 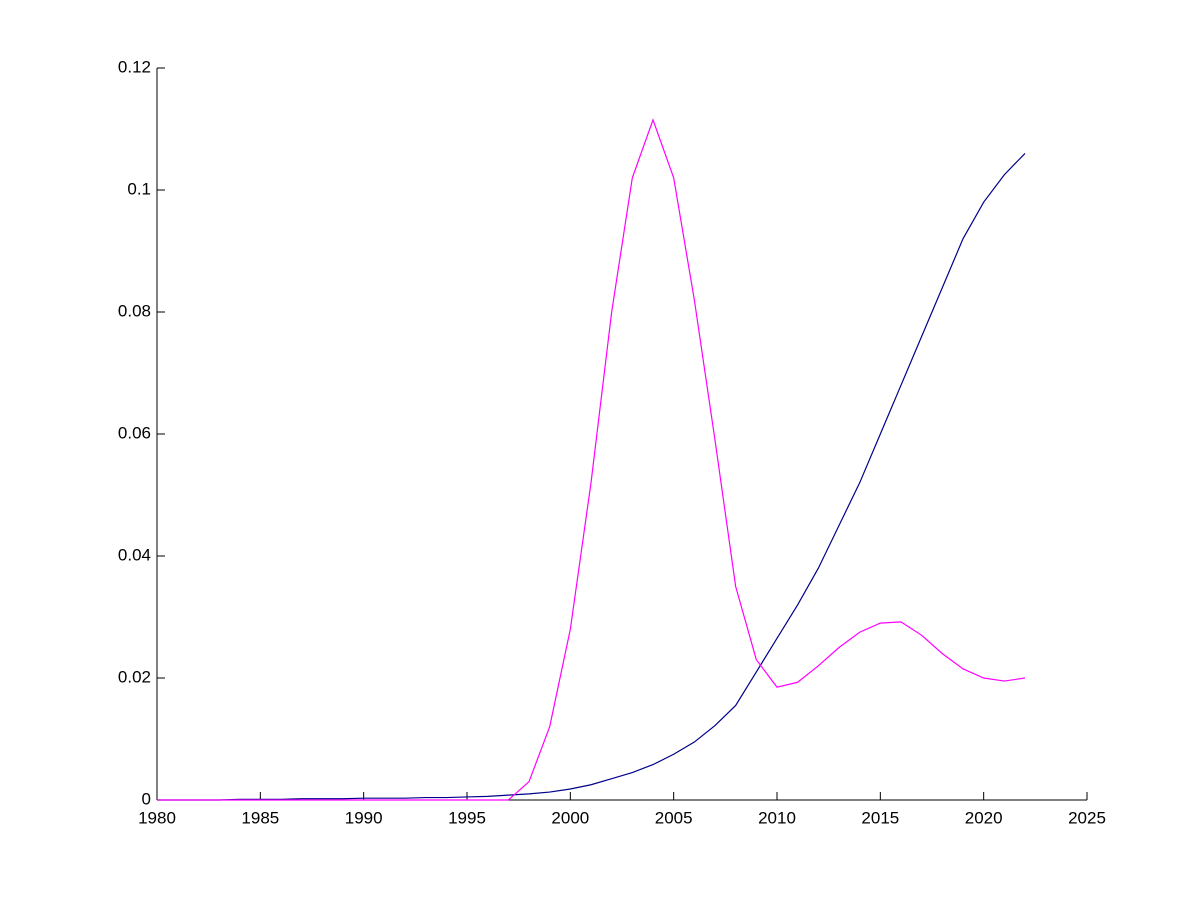 What do you see at coordinates (364, 817) in the screenshot?
I see `x-tick-label: 1990` at bounding box center [364, 817].